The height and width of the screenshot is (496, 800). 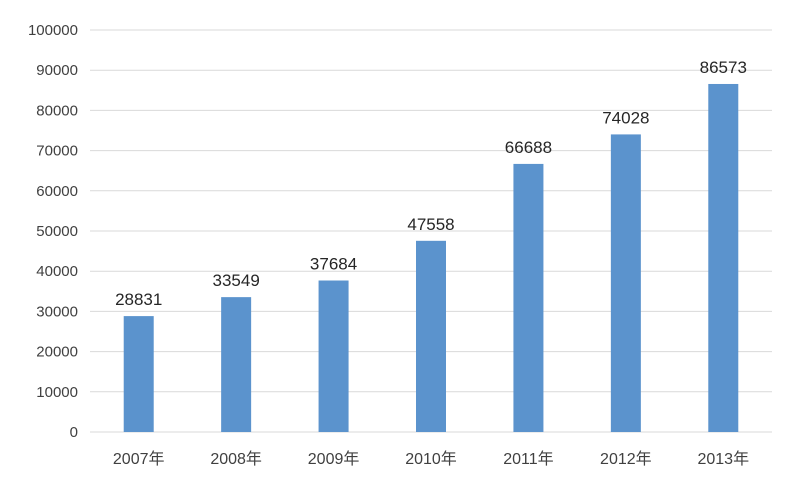 I want to click on x-tick-label: 2009年, so click(x=334, y=459).